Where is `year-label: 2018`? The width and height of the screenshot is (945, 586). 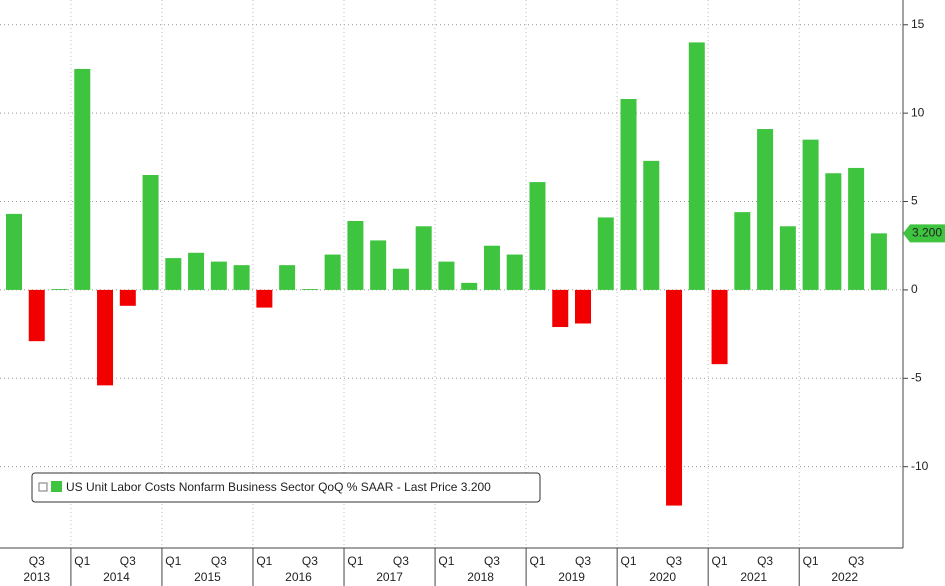 year-label: 2018 is located at coordinates (480, 577).